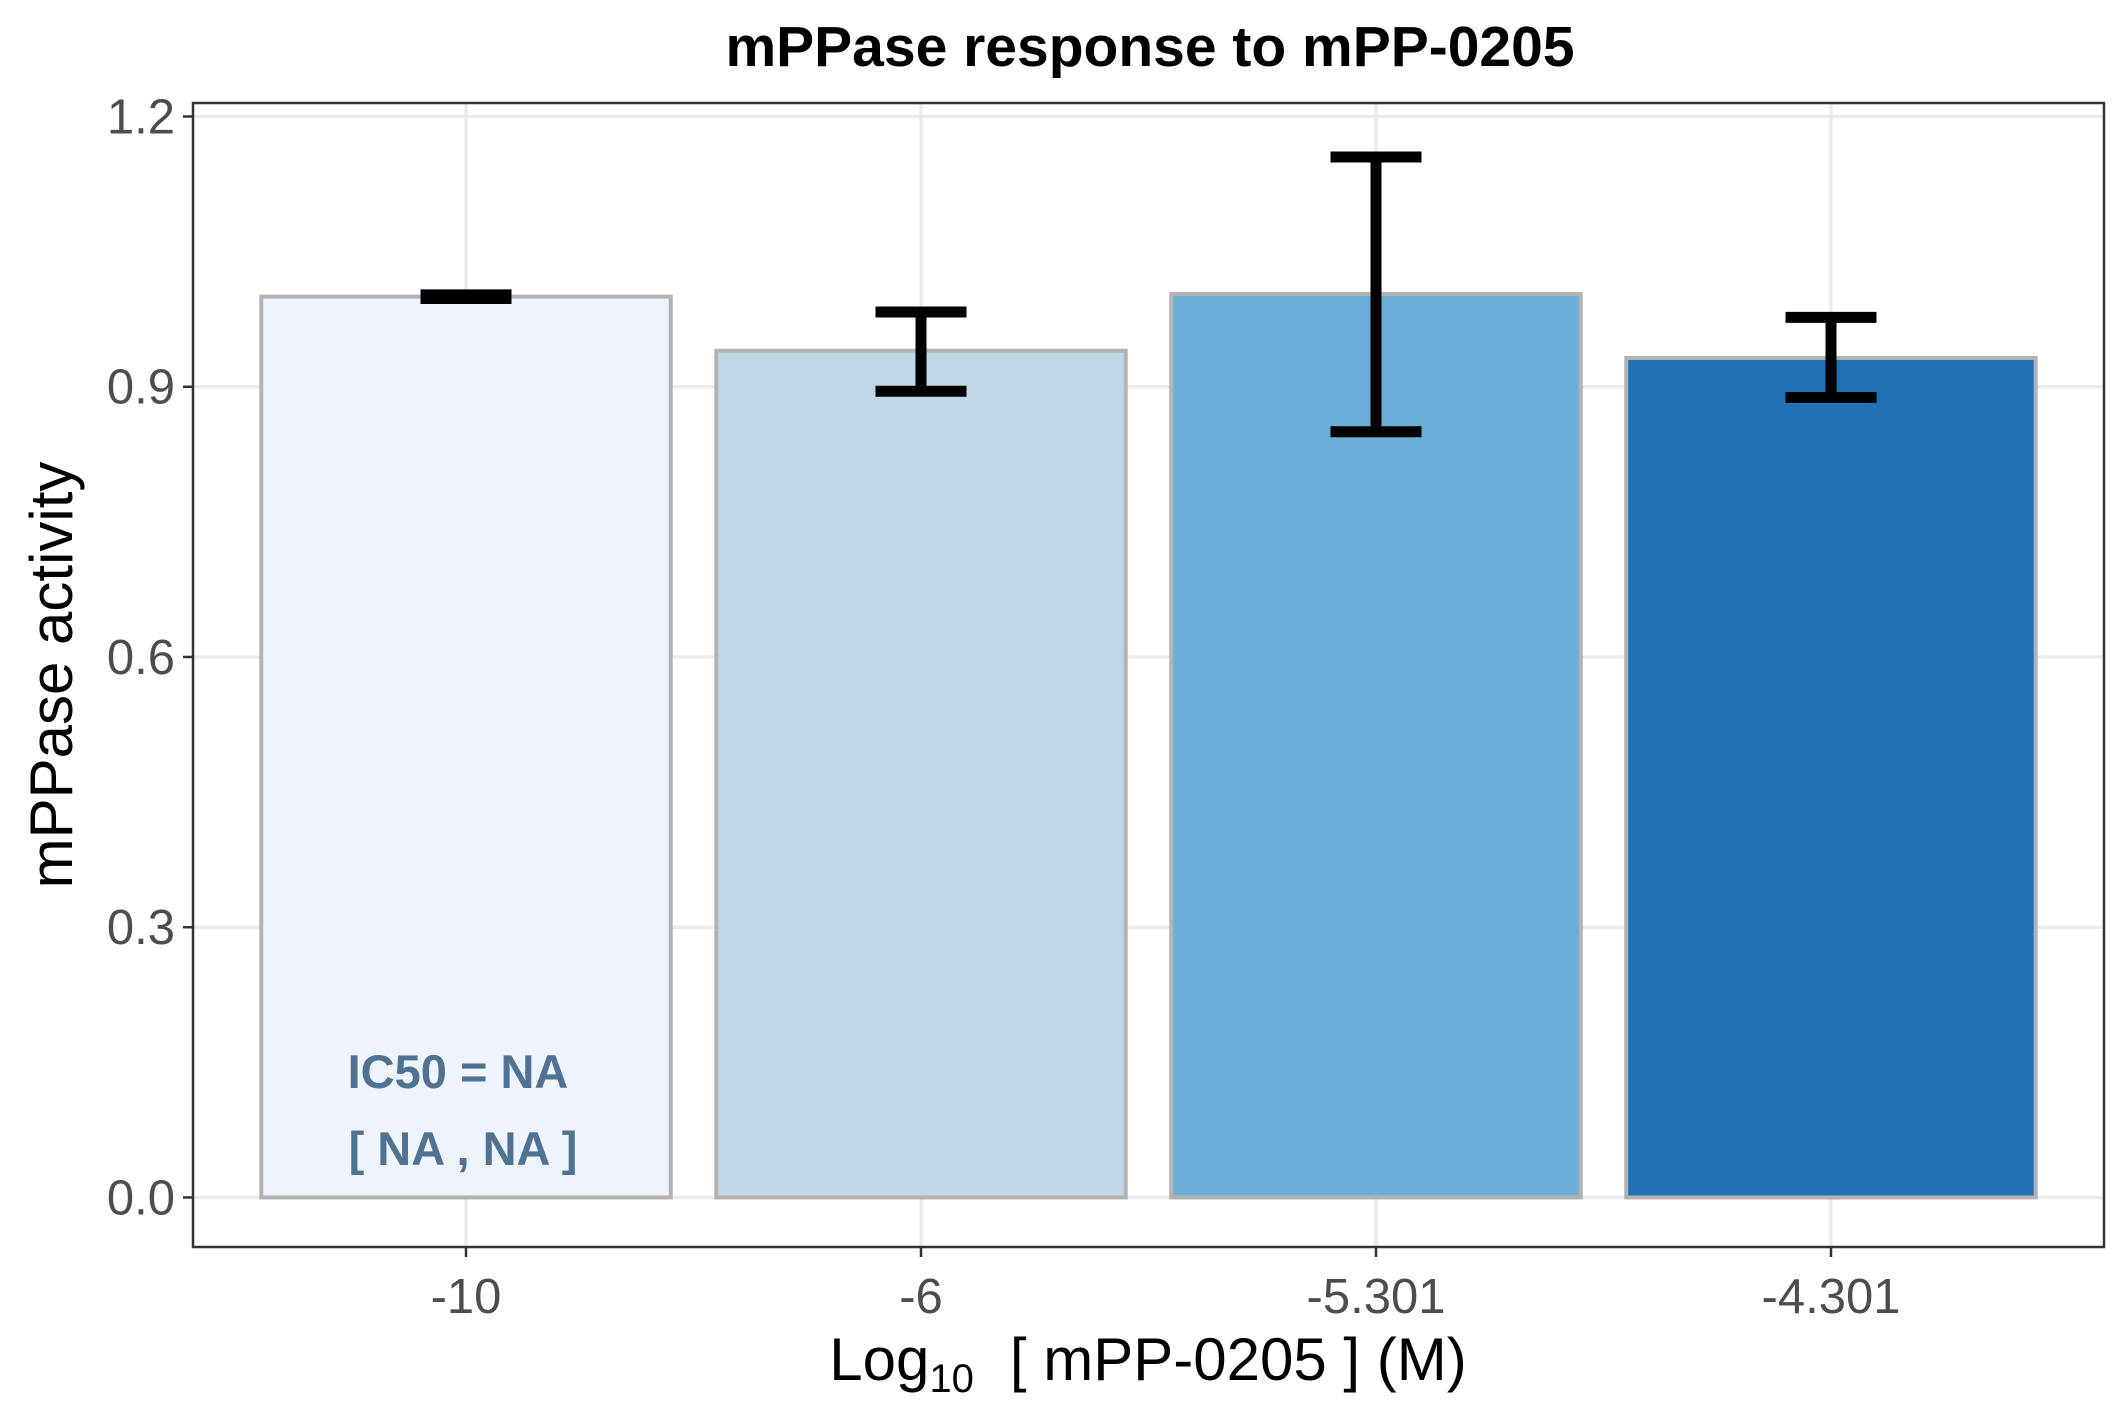  What do you see at coordinates (879, 1359) in the screenshot?
I see `x-axis-label-prefix: Log` at bounding box center [879, 1359].